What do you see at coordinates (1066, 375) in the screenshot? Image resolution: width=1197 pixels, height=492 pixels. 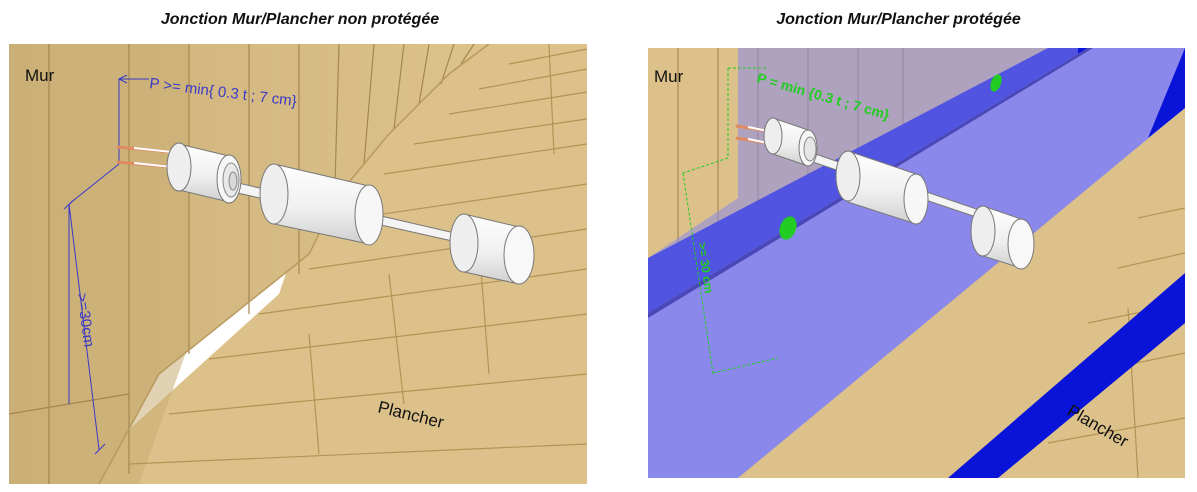 I see `floor-protection-strip` at bounding box center [1066, 375].